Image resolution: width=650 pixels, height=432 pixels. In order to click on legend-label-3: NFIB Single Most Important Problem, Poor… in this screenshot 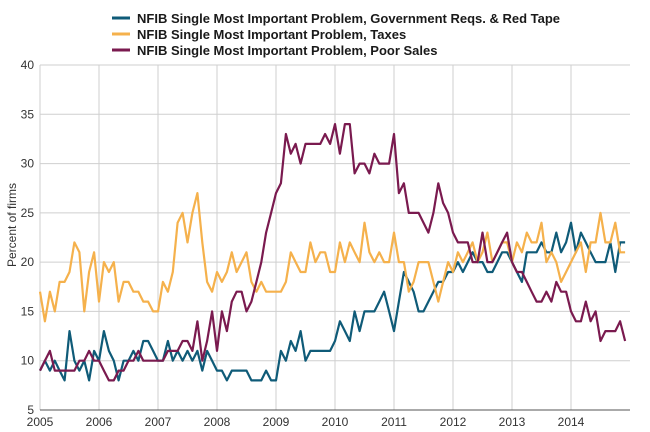, I will do `click(287, 50)`.